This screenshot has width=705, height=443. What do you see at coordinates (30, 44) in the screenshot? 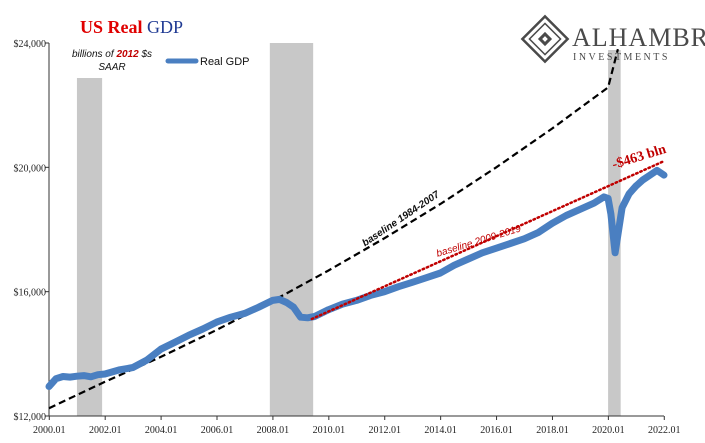
I see `y-tick-label: $24,000` at bounding box center [30, 44].